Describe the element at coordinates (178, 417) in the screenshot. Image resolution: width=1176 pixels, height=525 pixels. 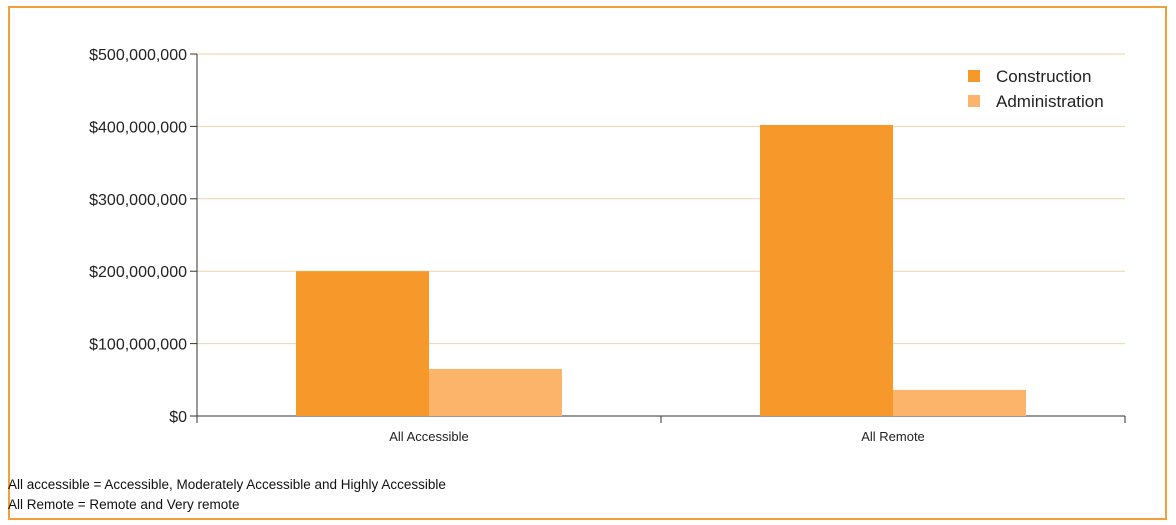
I see `y-tick-label: $0` at that location.